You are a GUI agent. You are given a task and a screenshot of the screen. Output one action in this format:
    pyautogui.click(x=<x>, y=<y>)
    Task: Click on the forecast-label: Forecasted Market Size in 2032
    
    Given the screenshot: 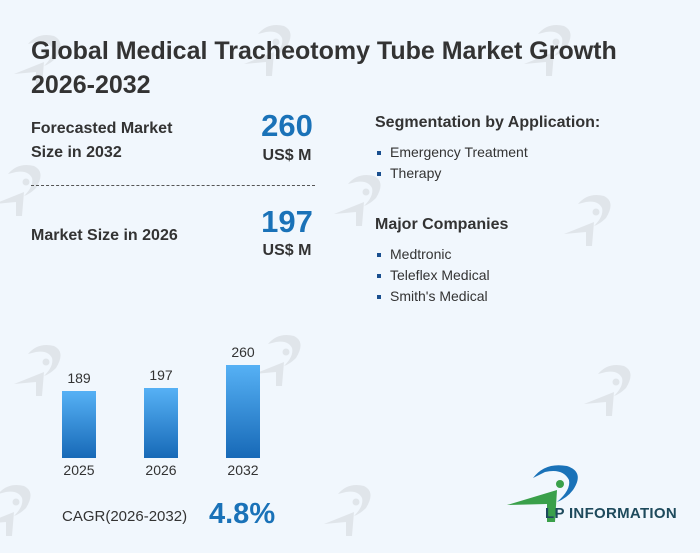 What is the action you would take?
    pyautogui.click(x=102, y=140)
    